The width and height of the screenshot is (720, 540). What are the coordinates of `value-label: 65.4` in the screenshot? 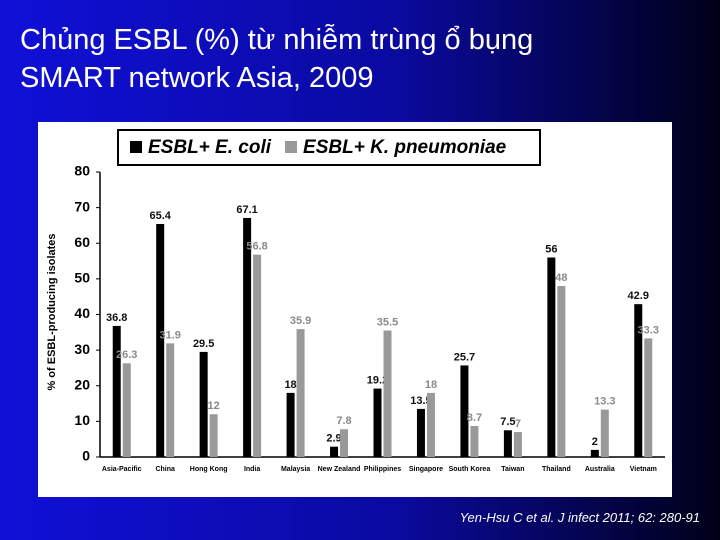 It's located at (160, 216).